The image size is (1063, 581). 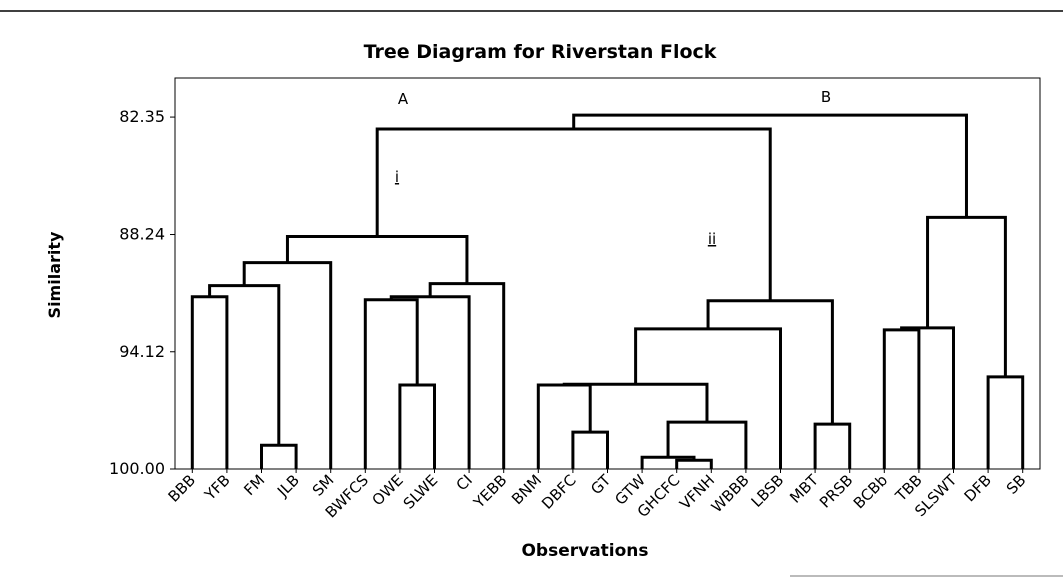 What do you see at coordinates (142, 234) in the screenshot?
I see `y-tick-label: 88.24` at bounding box center [142, 234].